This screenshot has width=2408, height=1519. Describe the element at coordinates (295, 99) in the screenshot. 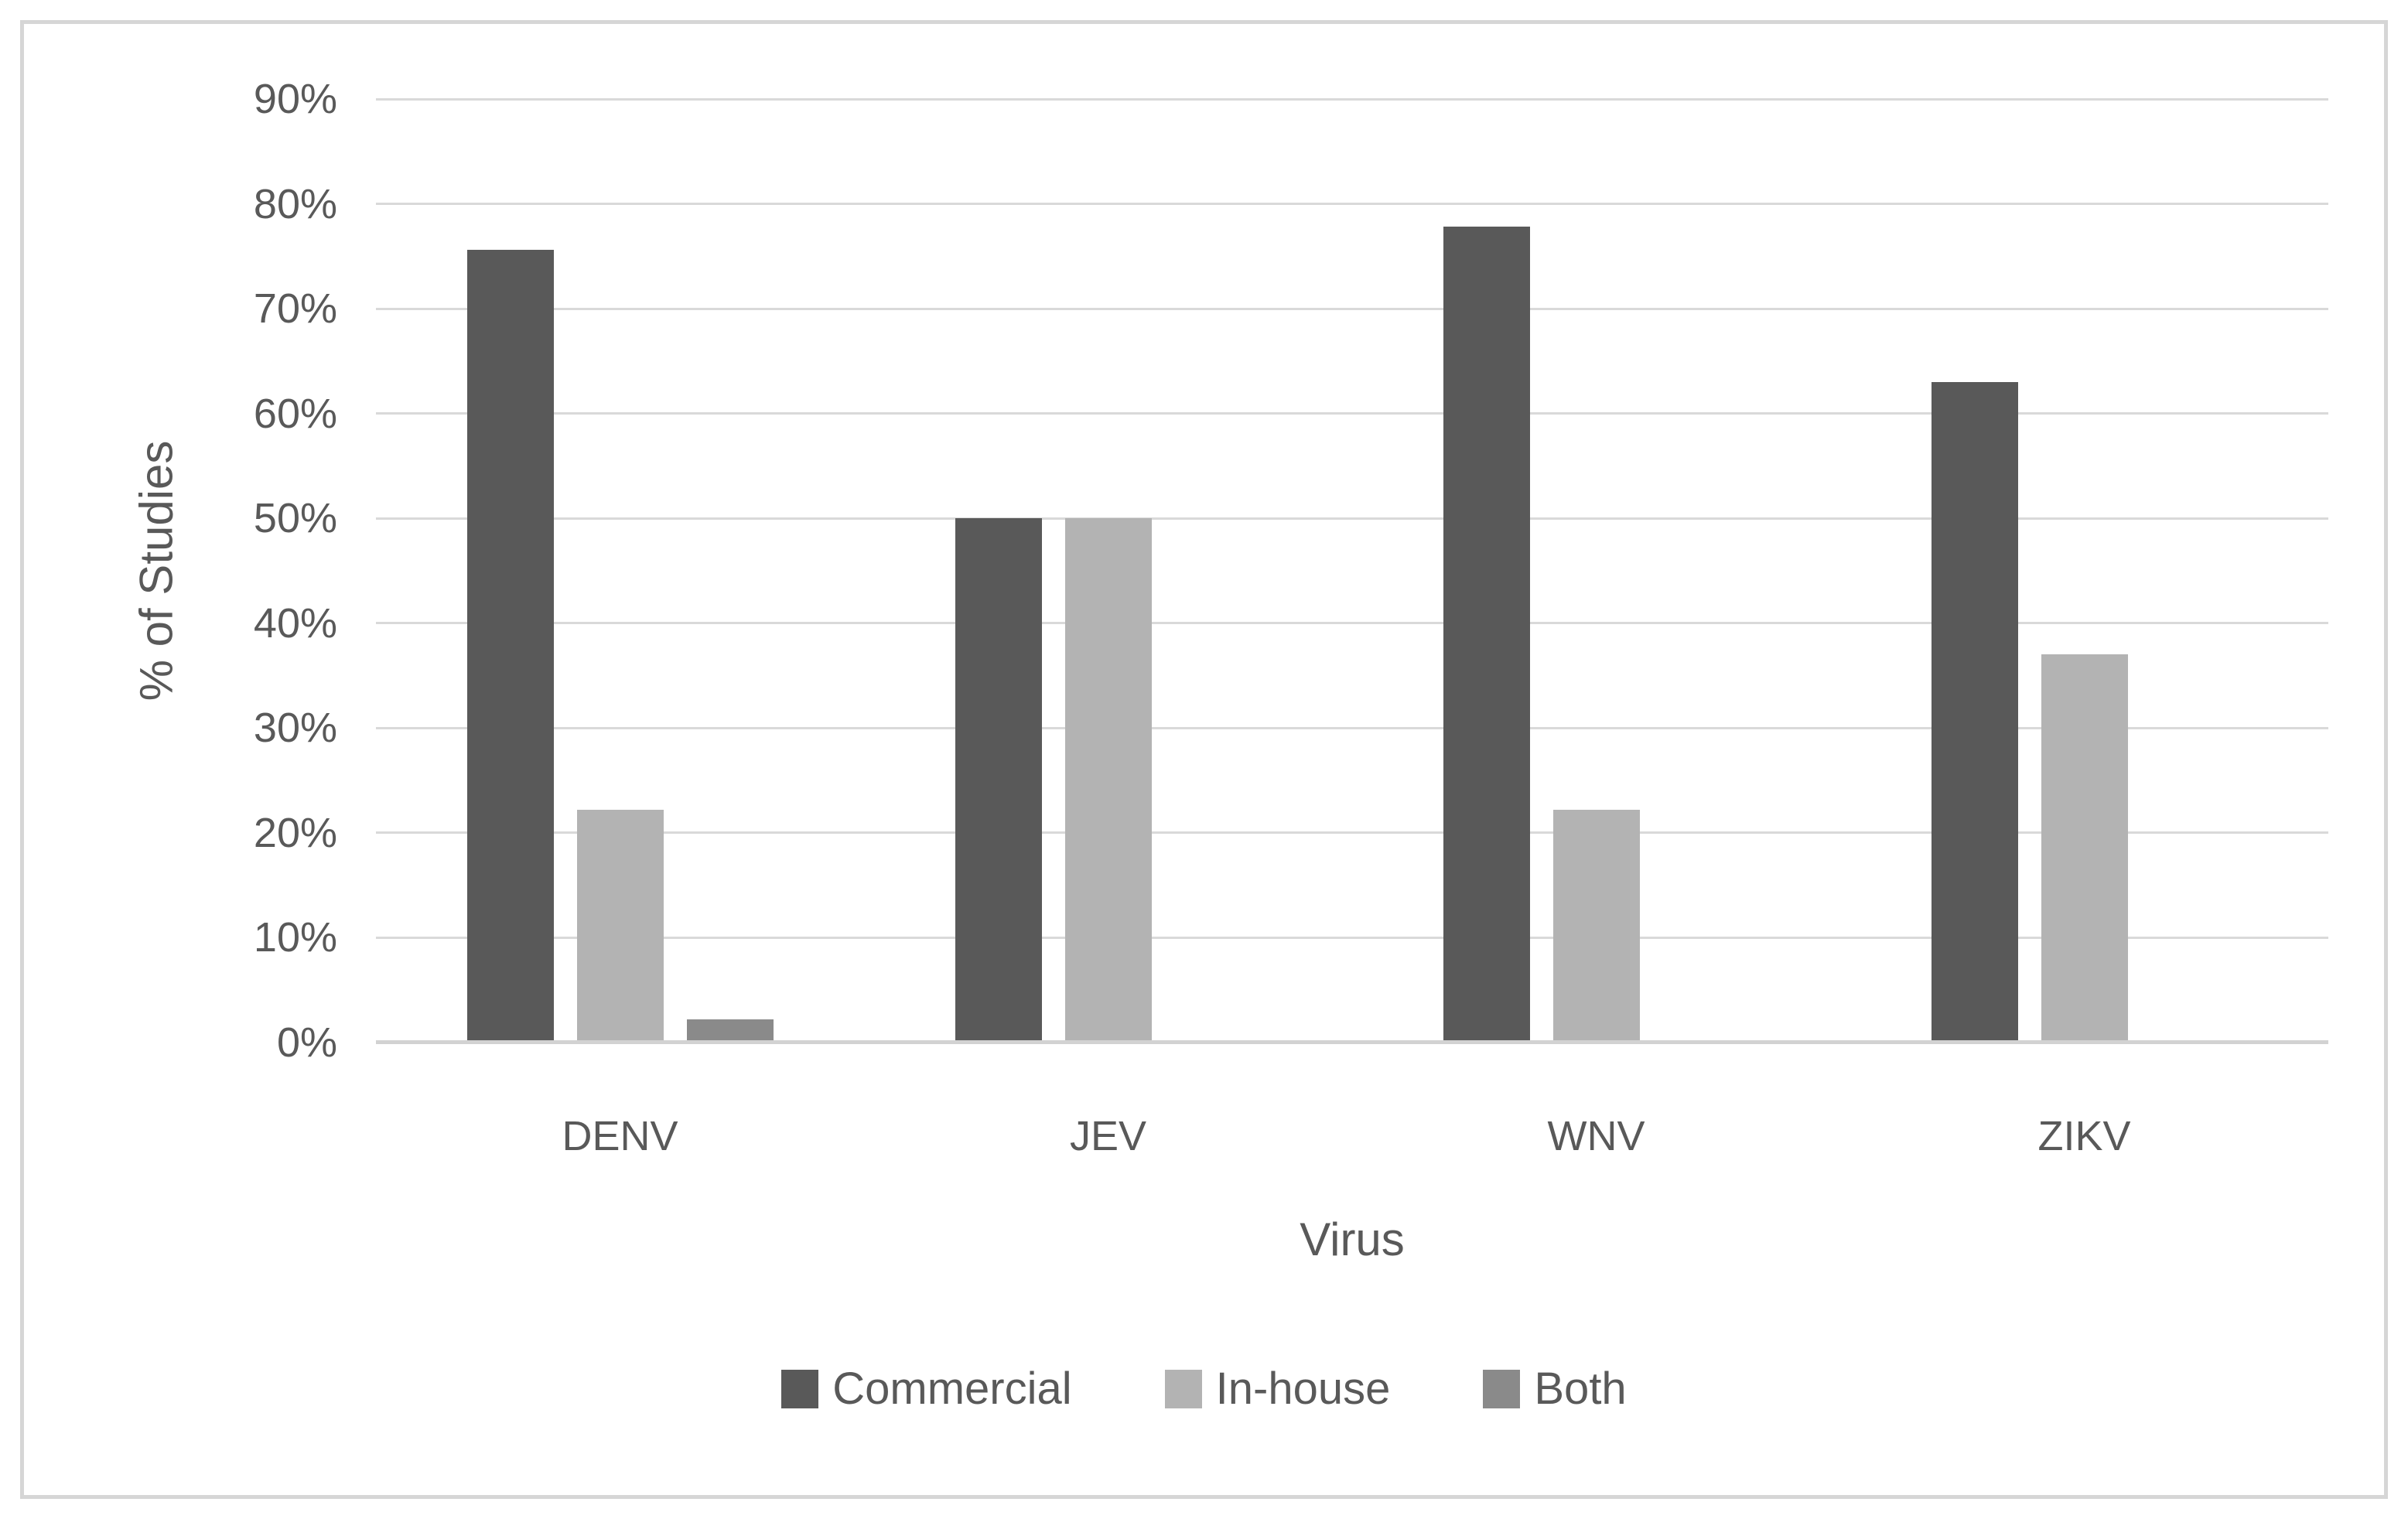

I see `y-axis-tick-label: 90%` at that location.